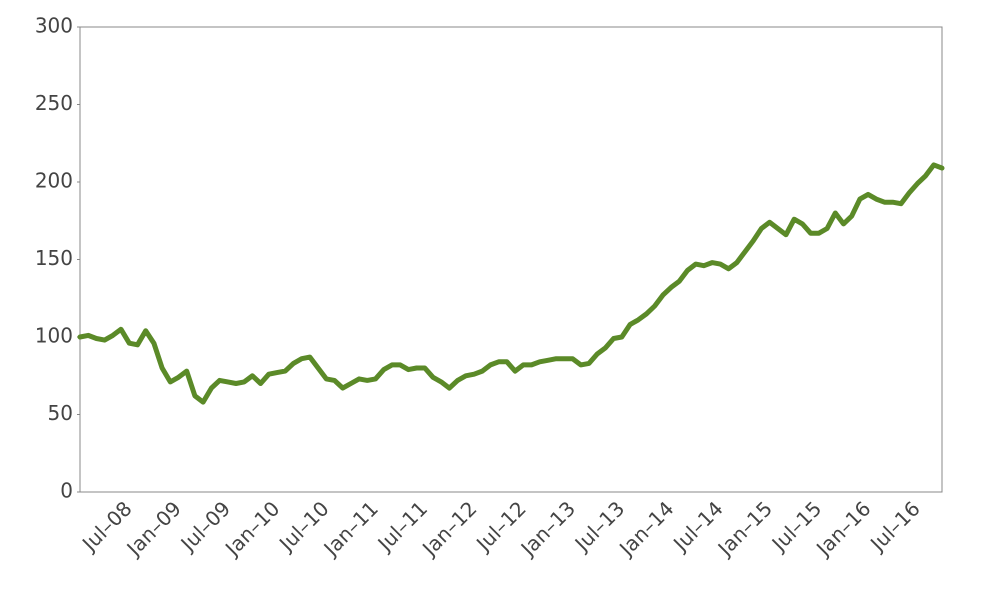 The height and width of the screenshot is (600, 1000). I want to click on y-tick-label: 300, so click(54, 26).